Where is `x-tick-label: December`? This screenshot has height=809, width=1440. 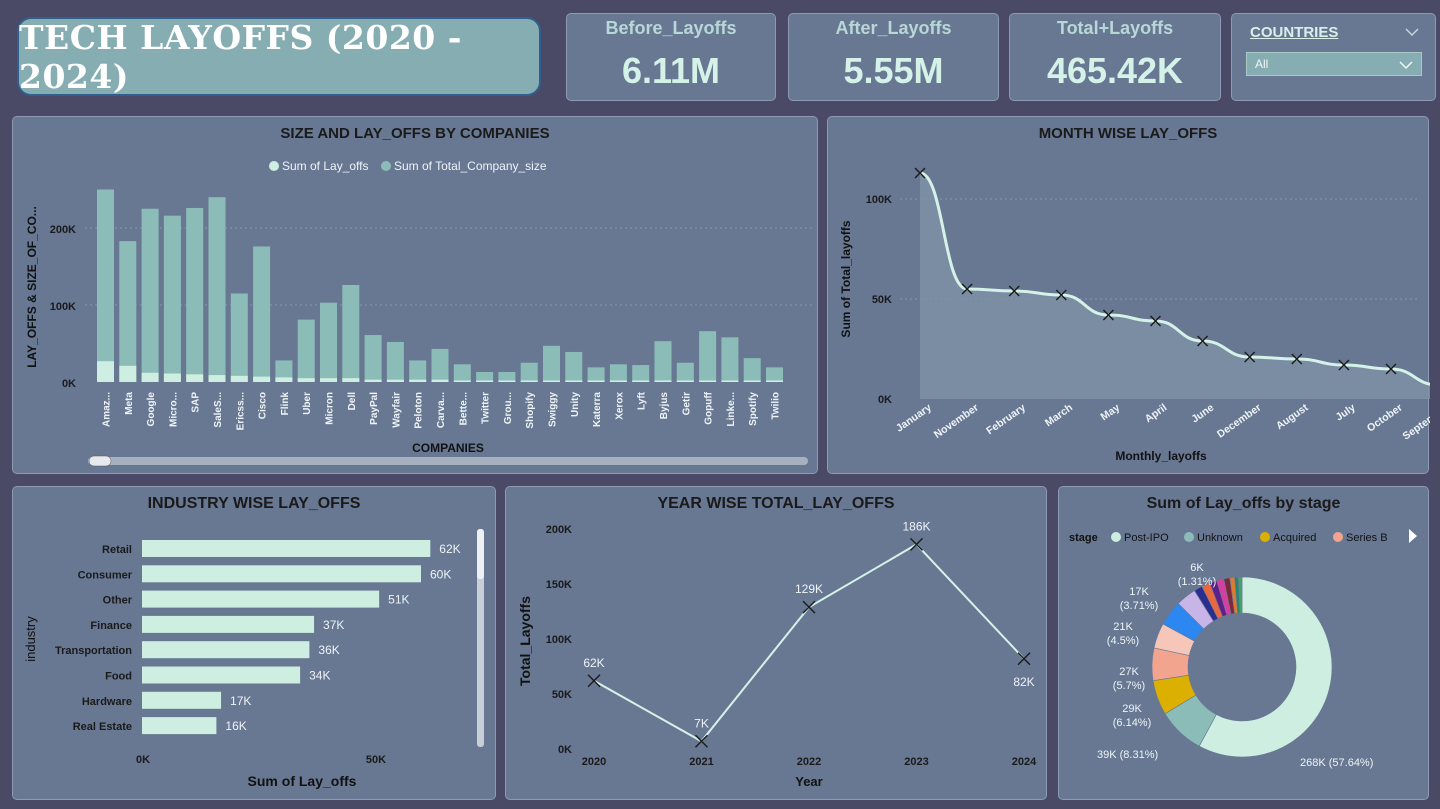
x-tick-label: December is located at coordinates (1239, 421).